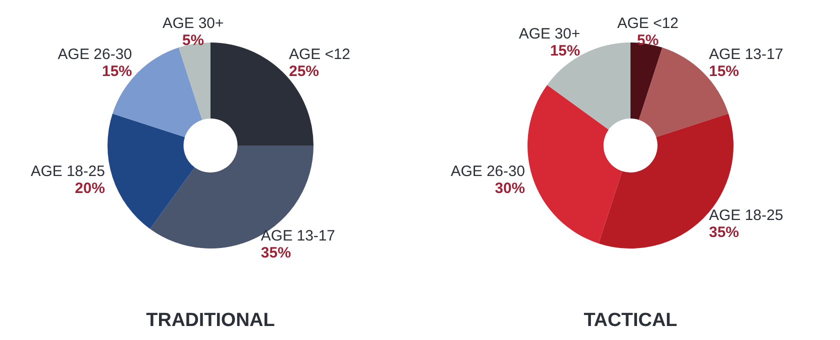  Describe the element at coordinates (89, 188) in the screenshot. I see `data-label: 20%` at that location.